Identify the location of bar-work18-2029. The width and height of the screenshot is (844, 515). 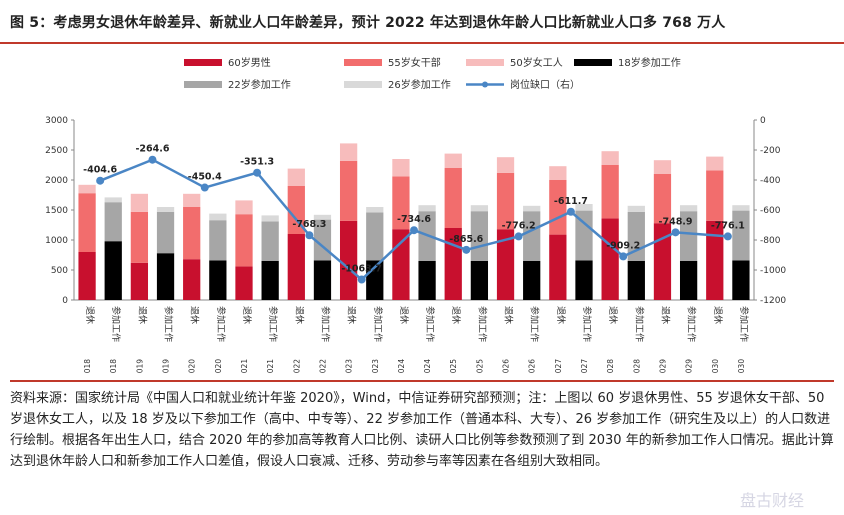
(688, 280).